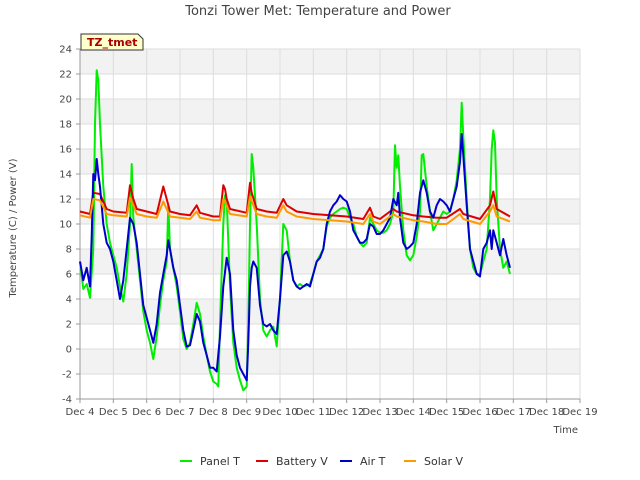 The width and height of the screenshot is (640, 480). I want to click on x-tick-label: Dec 10, so click(279, 412).